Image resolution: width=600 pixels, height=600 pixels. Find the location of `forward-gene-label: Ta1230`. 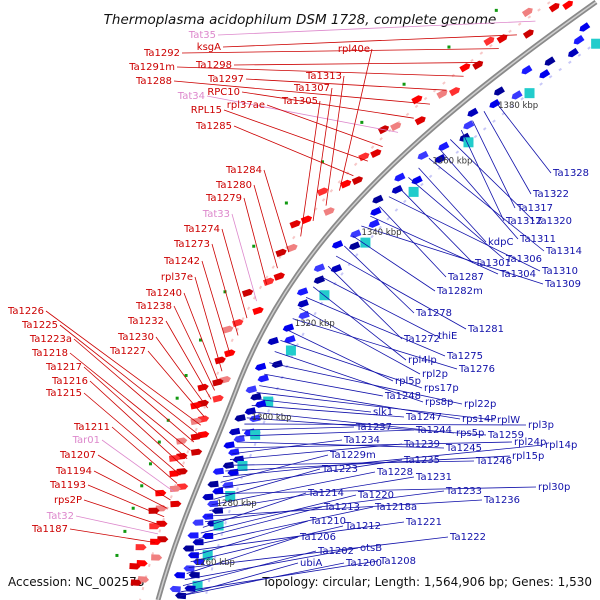

forward-gene-label: Ta1230 is located at coordinates (135, 337).